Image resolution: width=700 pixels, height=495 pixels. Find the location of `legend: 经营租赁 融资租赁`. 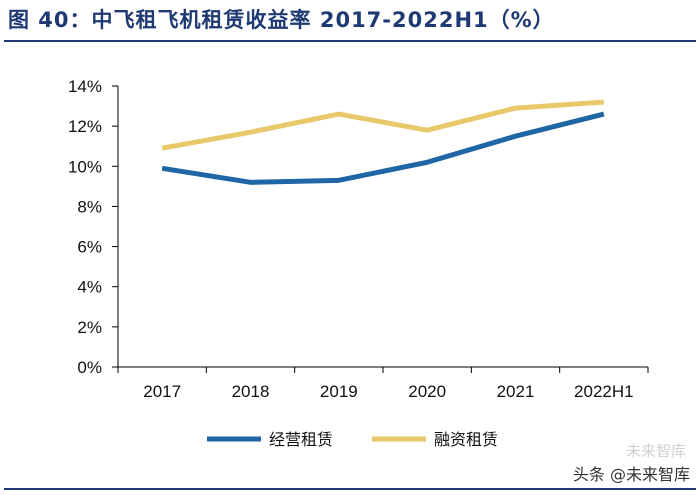

legend: 经营租赁 融资租赁 is located at coordinates (352, 439).